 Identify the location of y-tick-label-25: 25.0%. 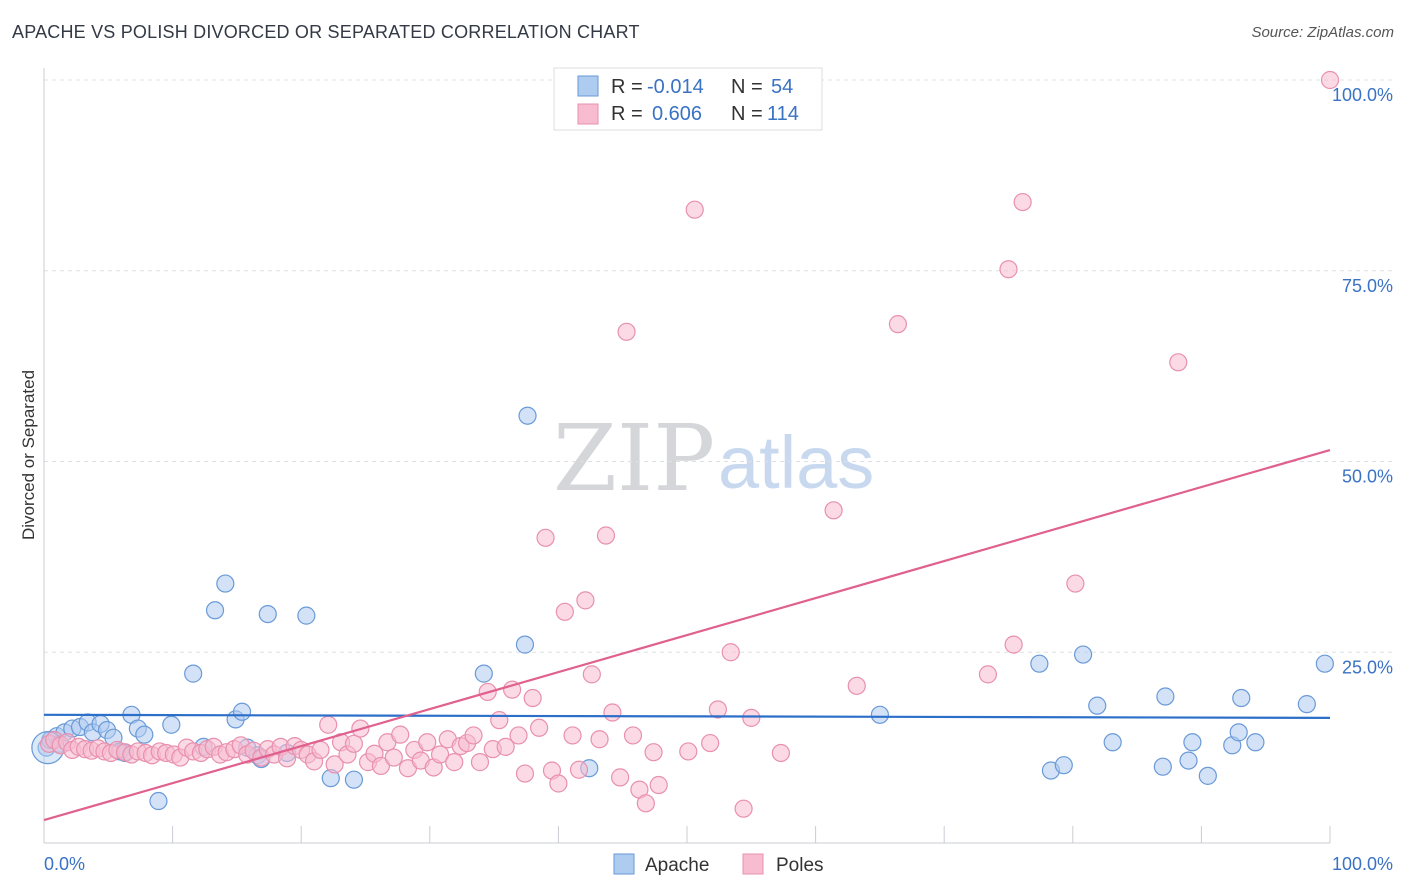
(1367, 667).